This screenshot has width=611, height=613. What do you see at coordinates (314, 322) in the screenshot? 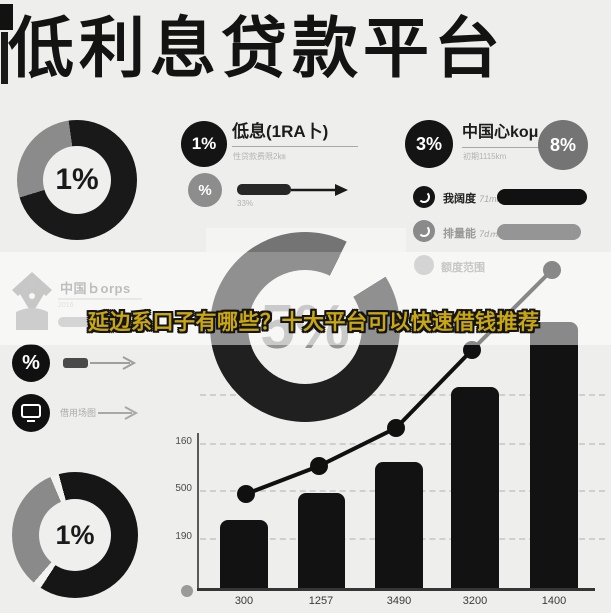
I see `headline-caption: 延边系口子有哪些？十大平台可以快速借钱推荐` at bounding box center [314, 322].